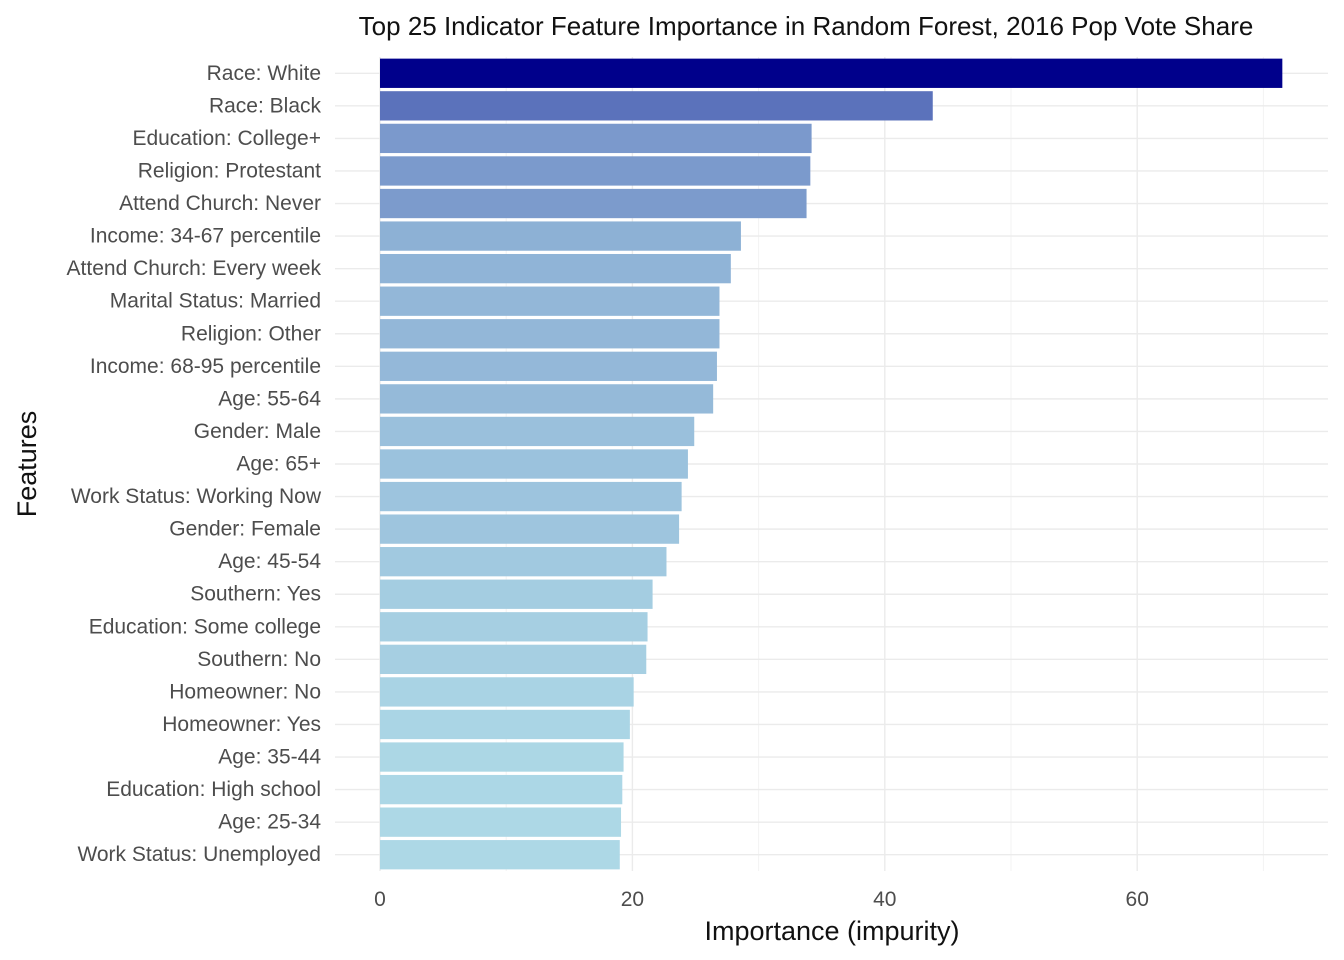 The height and width of the screenshot is (960, 1344). I want to click on y-tick-label: Age: 25-34, so click(269, 822).